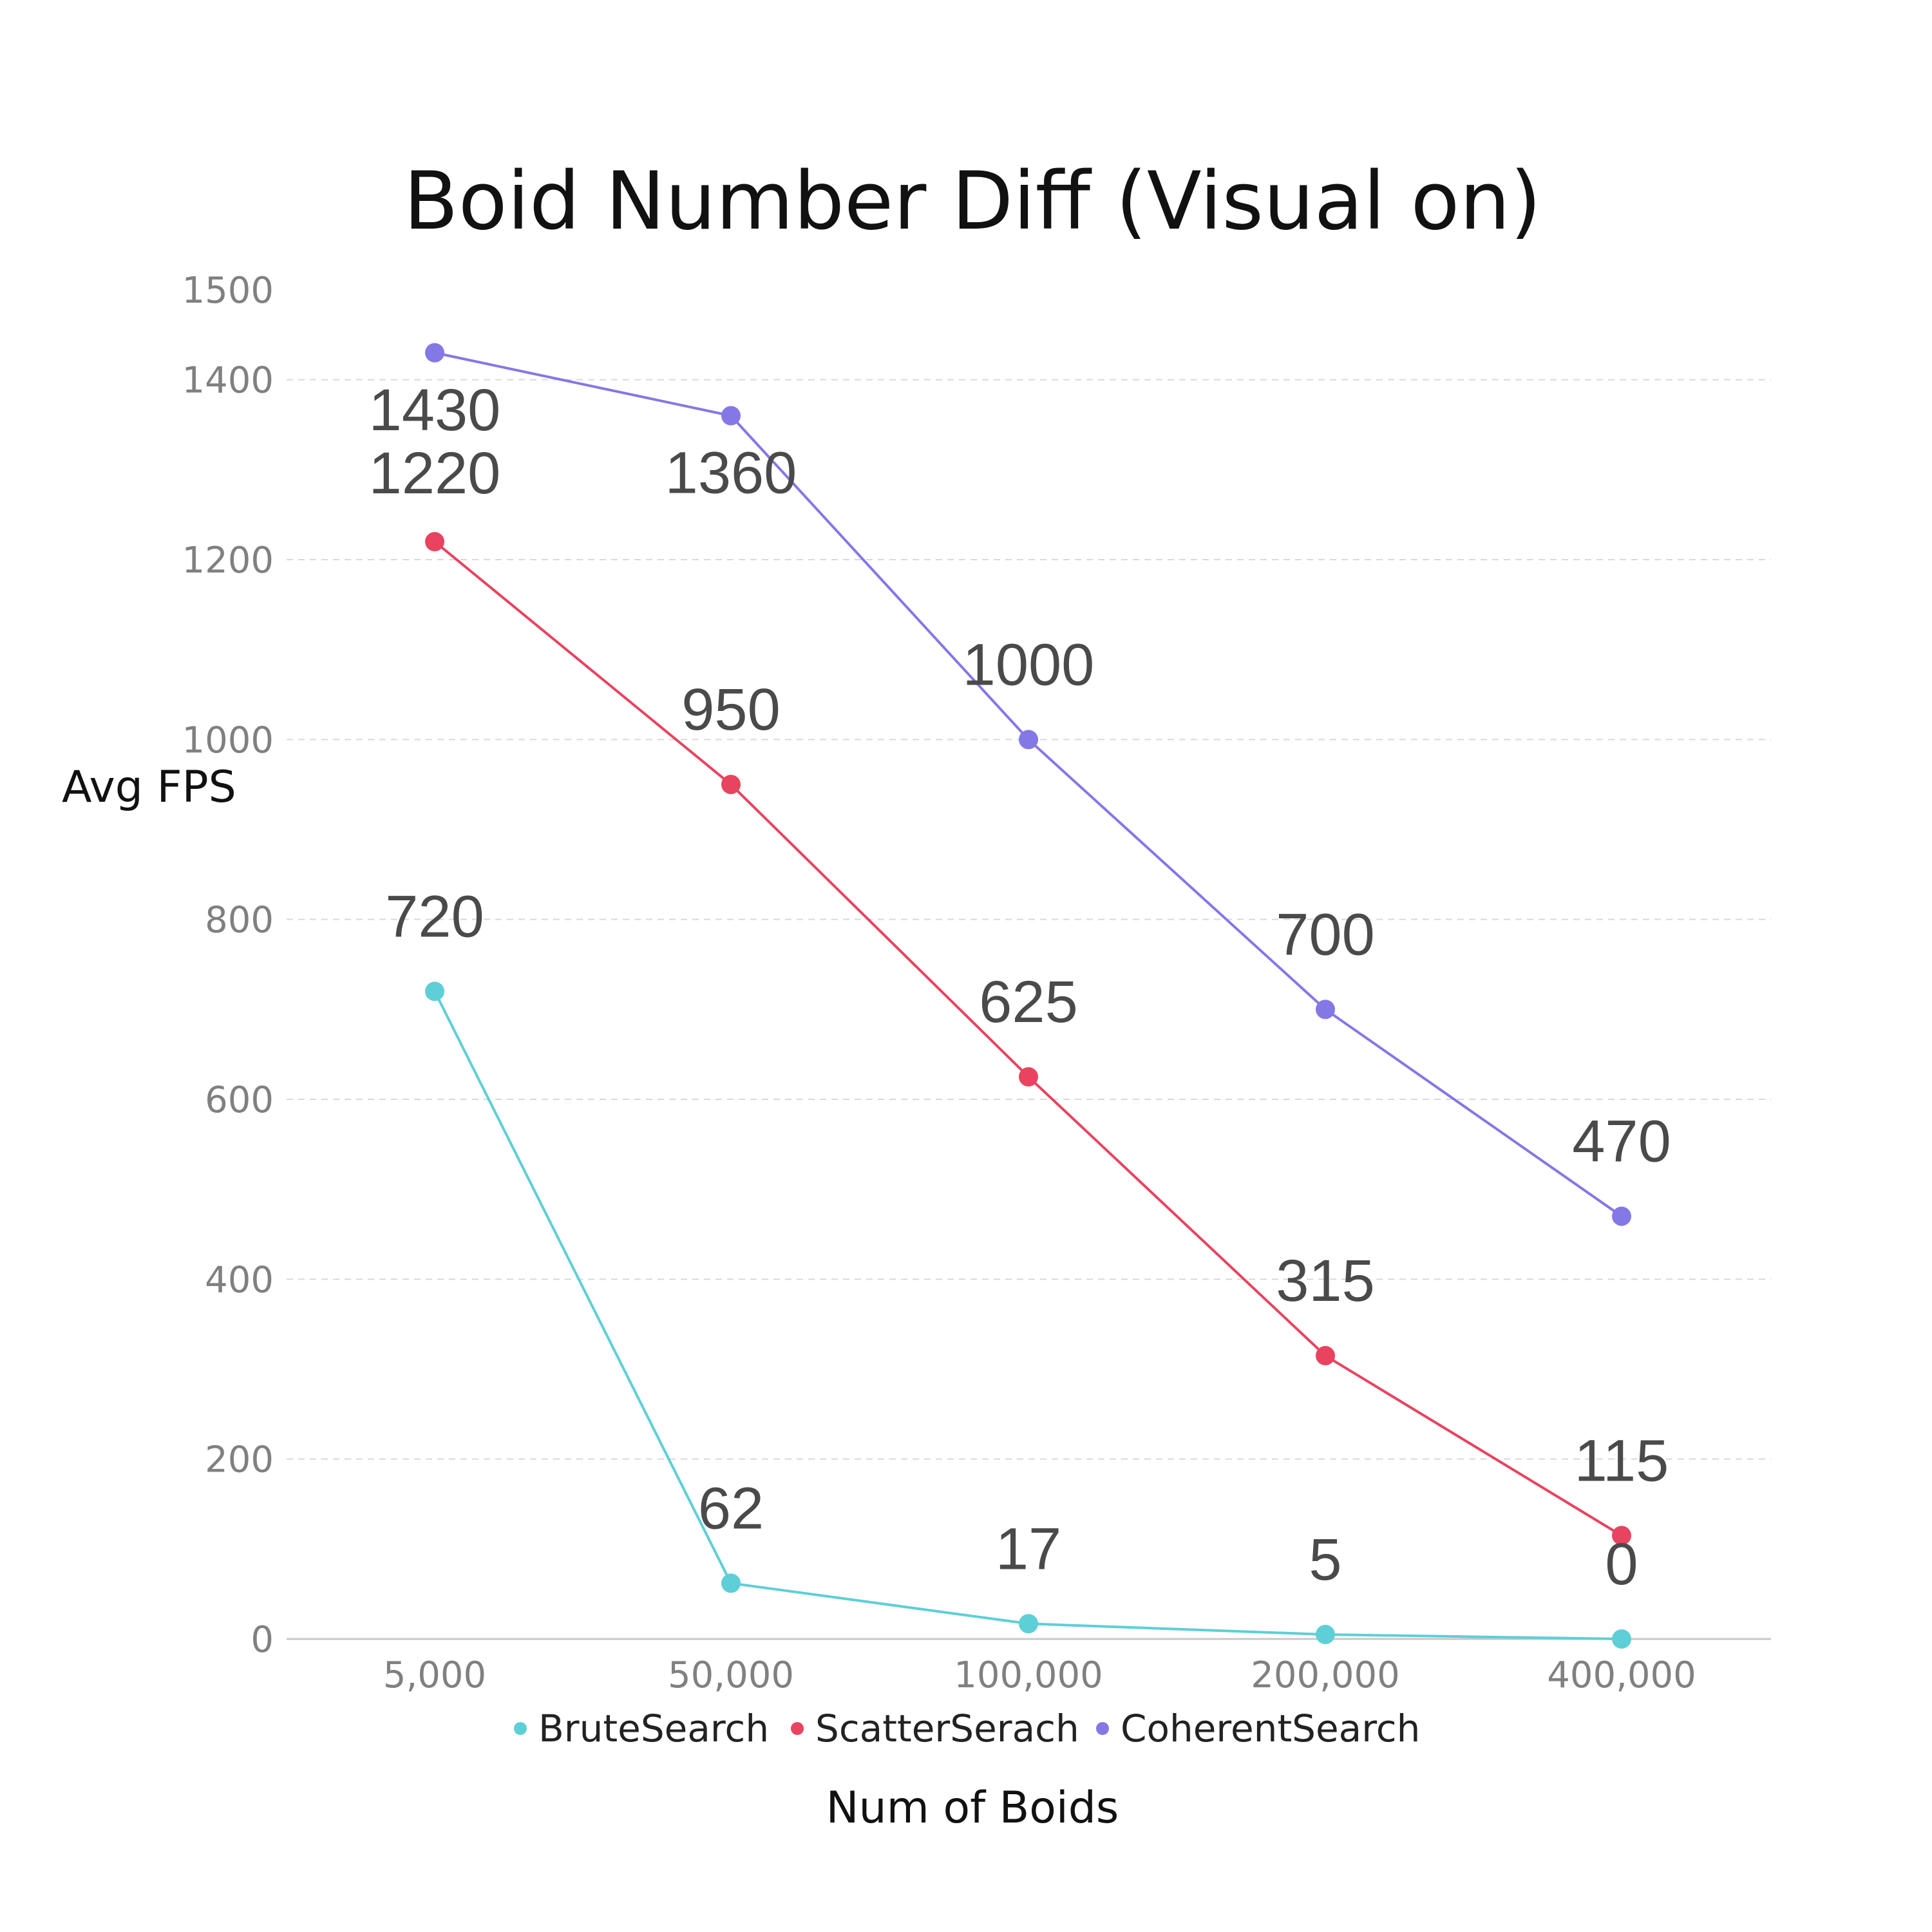 This screenshot has width=1932, height=1932. Describe the element at coordinates (1325, 1281) in the screenshot. I see `data-label: 315` at that location.